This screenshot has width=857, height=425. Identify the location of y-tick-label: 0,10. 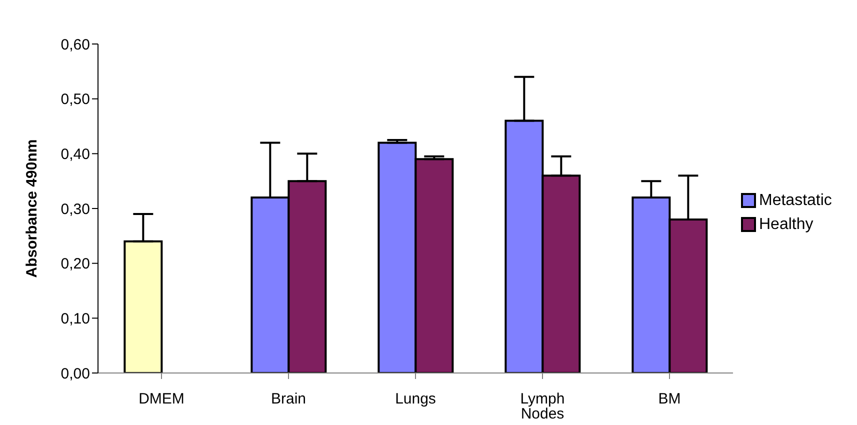
(75, 319).